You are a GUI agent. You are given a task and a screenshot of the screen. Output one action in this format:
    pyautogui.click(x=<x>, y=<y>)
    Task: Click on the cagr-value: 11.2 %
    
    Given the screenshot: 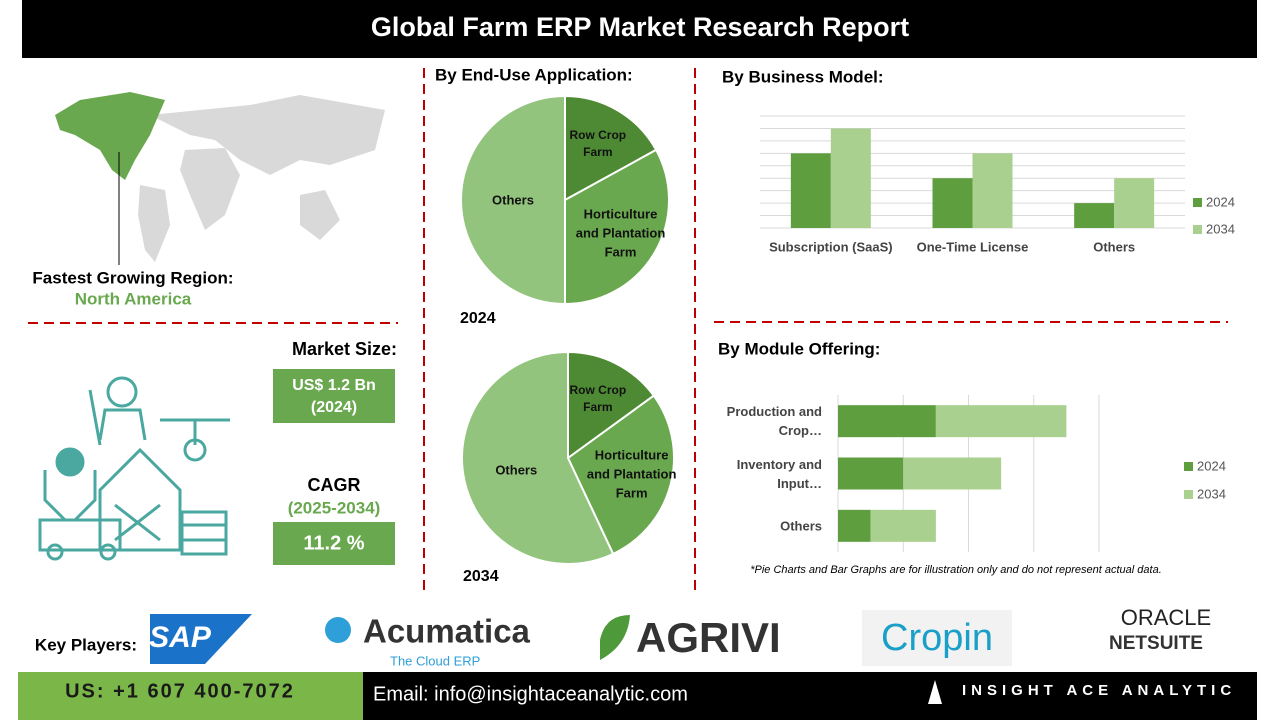 What is the action you would take?
    pyautogui.click(x=333, y=543)
    